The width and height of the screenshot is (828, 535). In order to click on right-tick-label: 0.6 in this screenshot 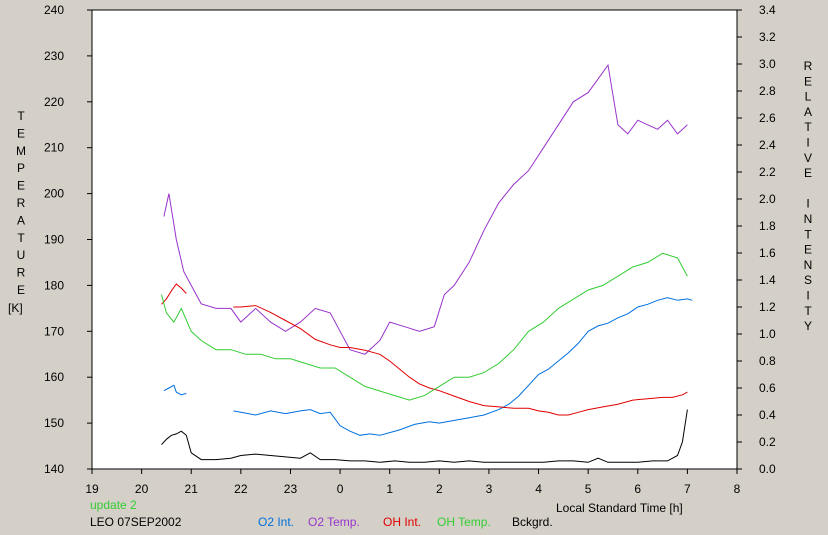, I will do `click(767, 388)`.